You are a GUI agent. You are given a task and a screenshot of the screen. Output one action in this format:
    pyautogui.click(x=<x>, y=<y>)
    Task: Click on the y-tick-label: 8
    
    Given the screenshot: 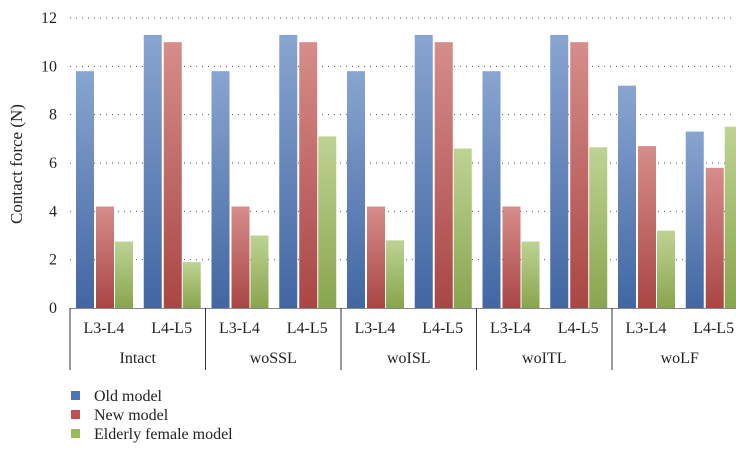 What is the action you would take?
    pyautogui.click(x=53, y=115)
    